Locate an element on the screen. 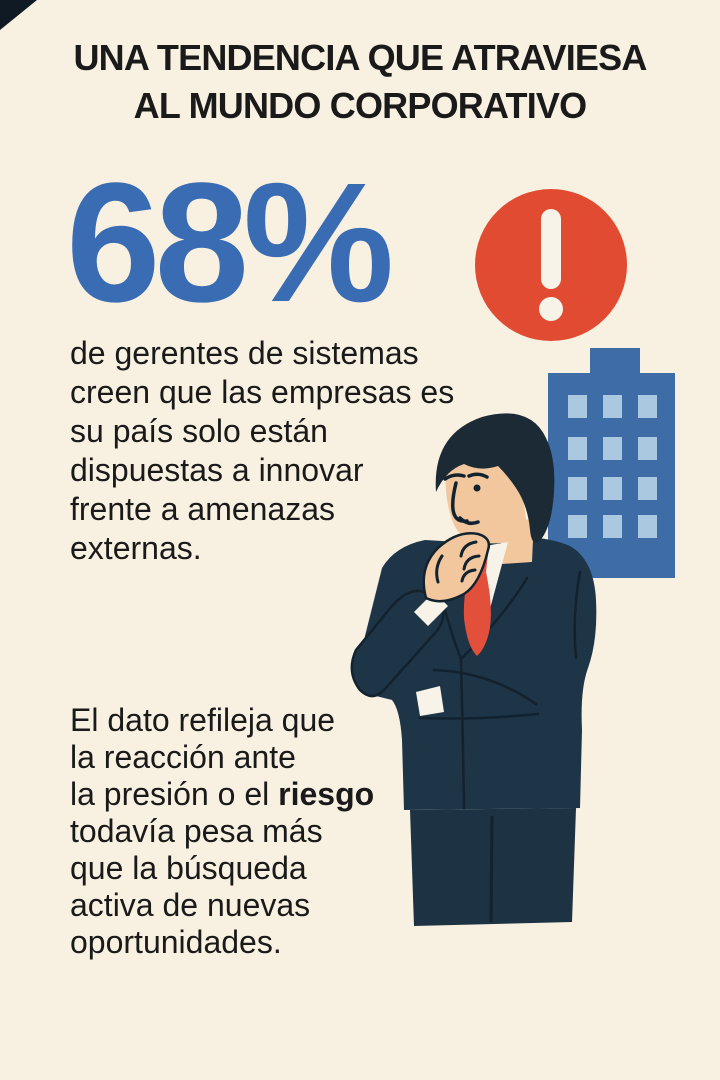 This screenshot has width=720, height=1080. text-line: externas. is located at coordinates (136, 548).